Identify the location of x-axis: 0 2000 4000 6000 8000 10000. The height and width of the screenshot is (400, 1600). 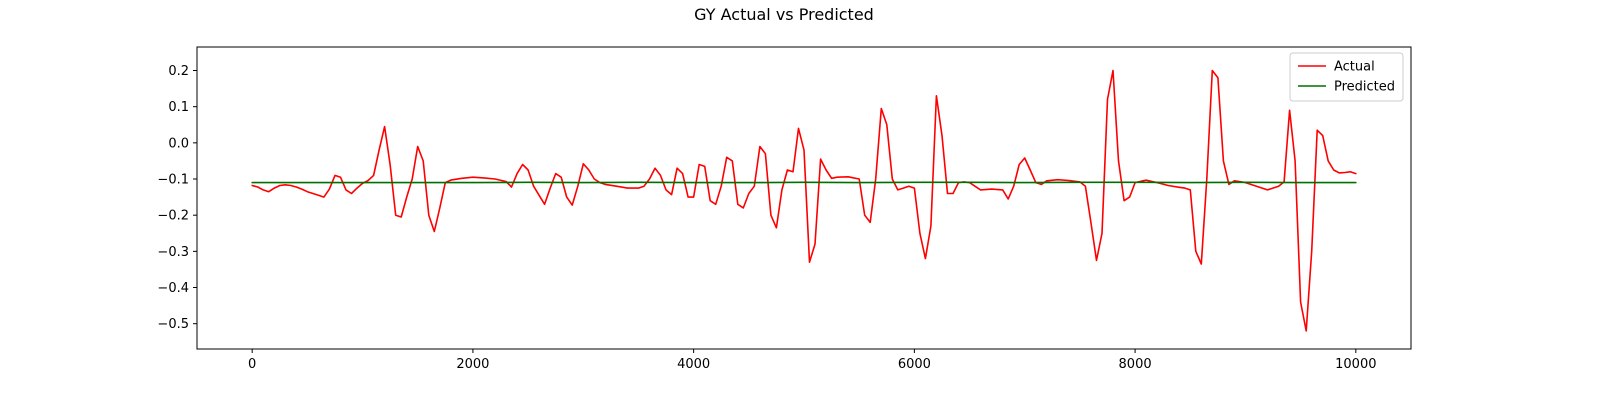
(812, 360).